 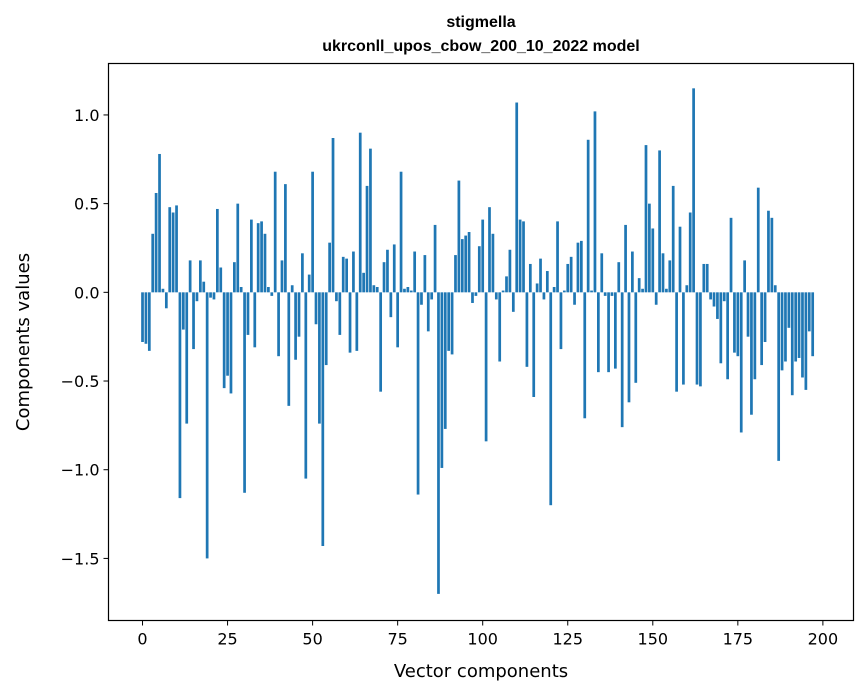 I want to click on x-tick-label-200: 200, so click(x=823, y=639).